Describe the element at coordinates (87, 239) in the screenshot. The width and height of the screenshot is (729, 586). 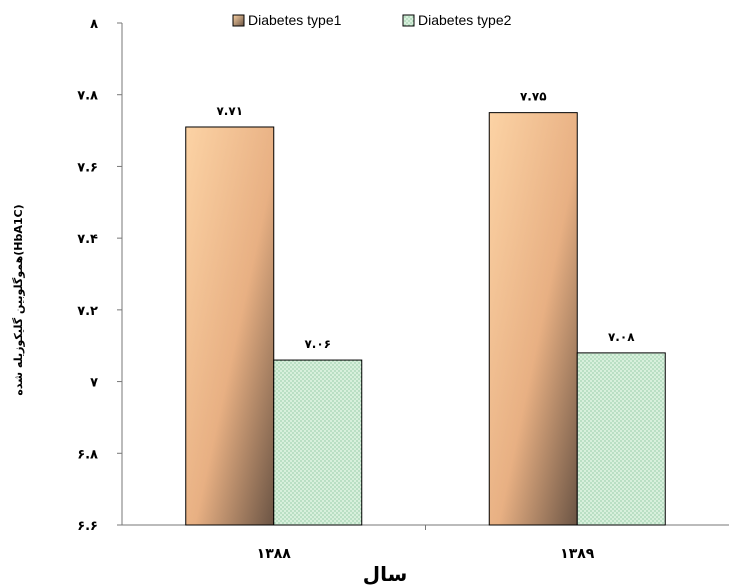
I see `y-tick-label: ۷.۴` at that location.